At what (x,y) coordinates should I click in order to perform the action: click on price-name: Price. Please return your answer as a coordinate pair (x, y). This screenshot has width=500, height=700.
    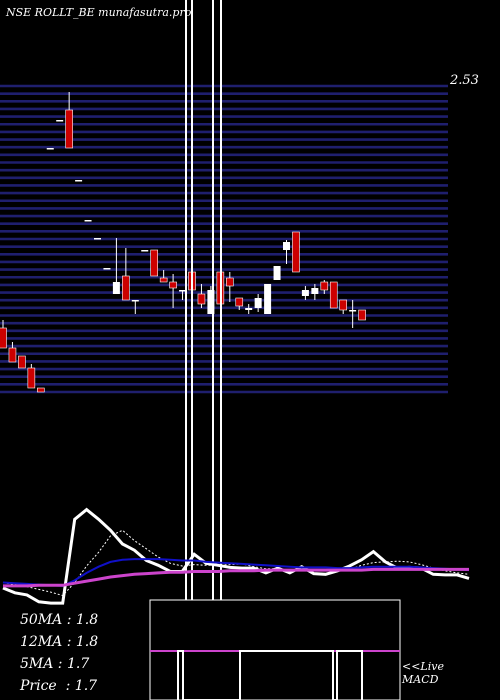
    Looking at the image, I should click on (38, 686).